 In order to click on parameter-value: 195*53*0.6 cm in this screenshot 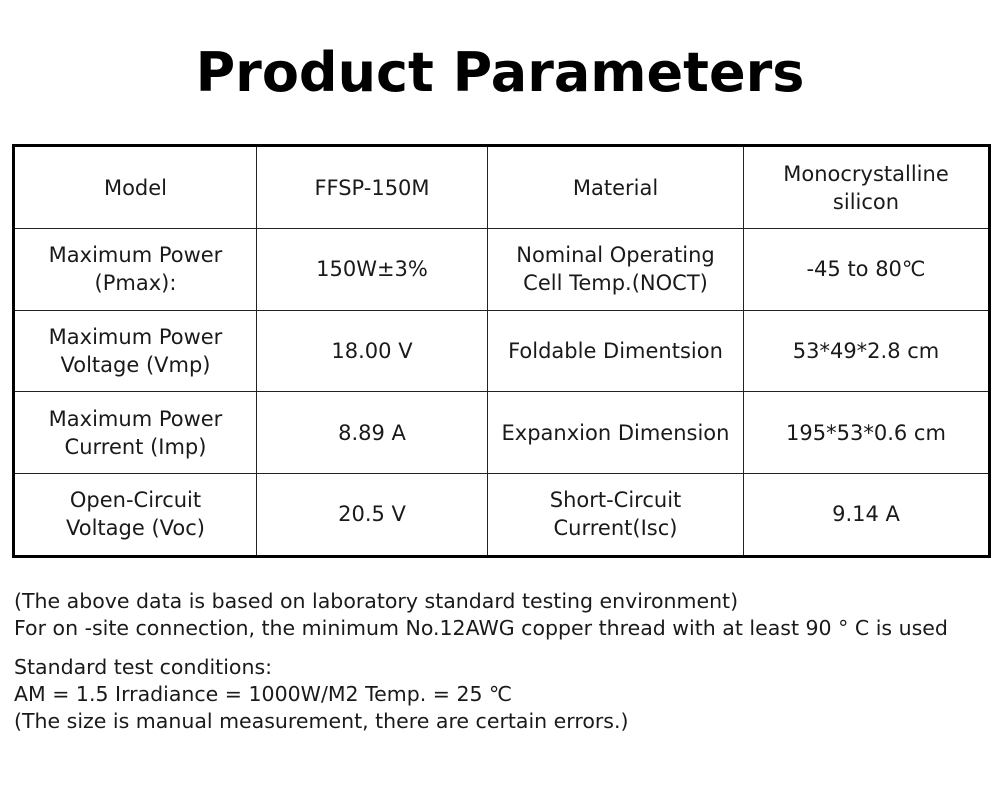, I will do `click(866, 432)`.